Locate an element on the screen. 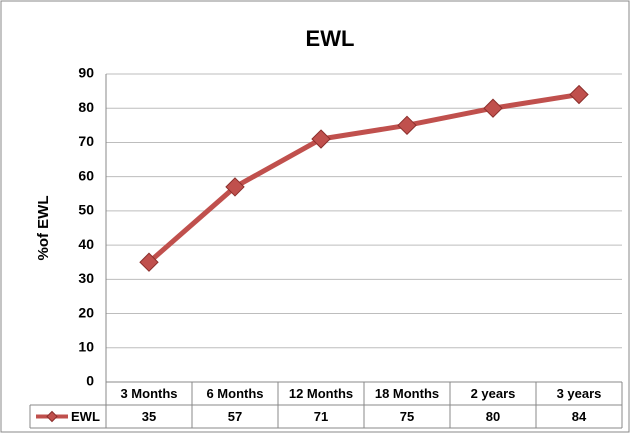  x-tick-label: 18 Months is located at coordinates (407, 393).